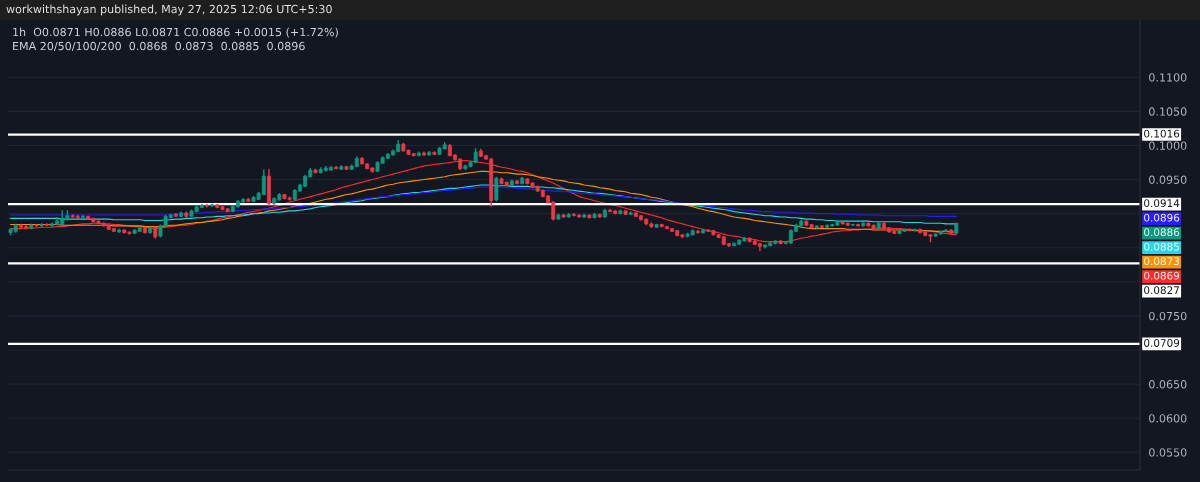 Image resolution: width=1200 pixels, height=482 pixels. Describe the element at coordinates (1161, 290) in the screenshot. I see `ref-line-label: 0.0827` at that location.